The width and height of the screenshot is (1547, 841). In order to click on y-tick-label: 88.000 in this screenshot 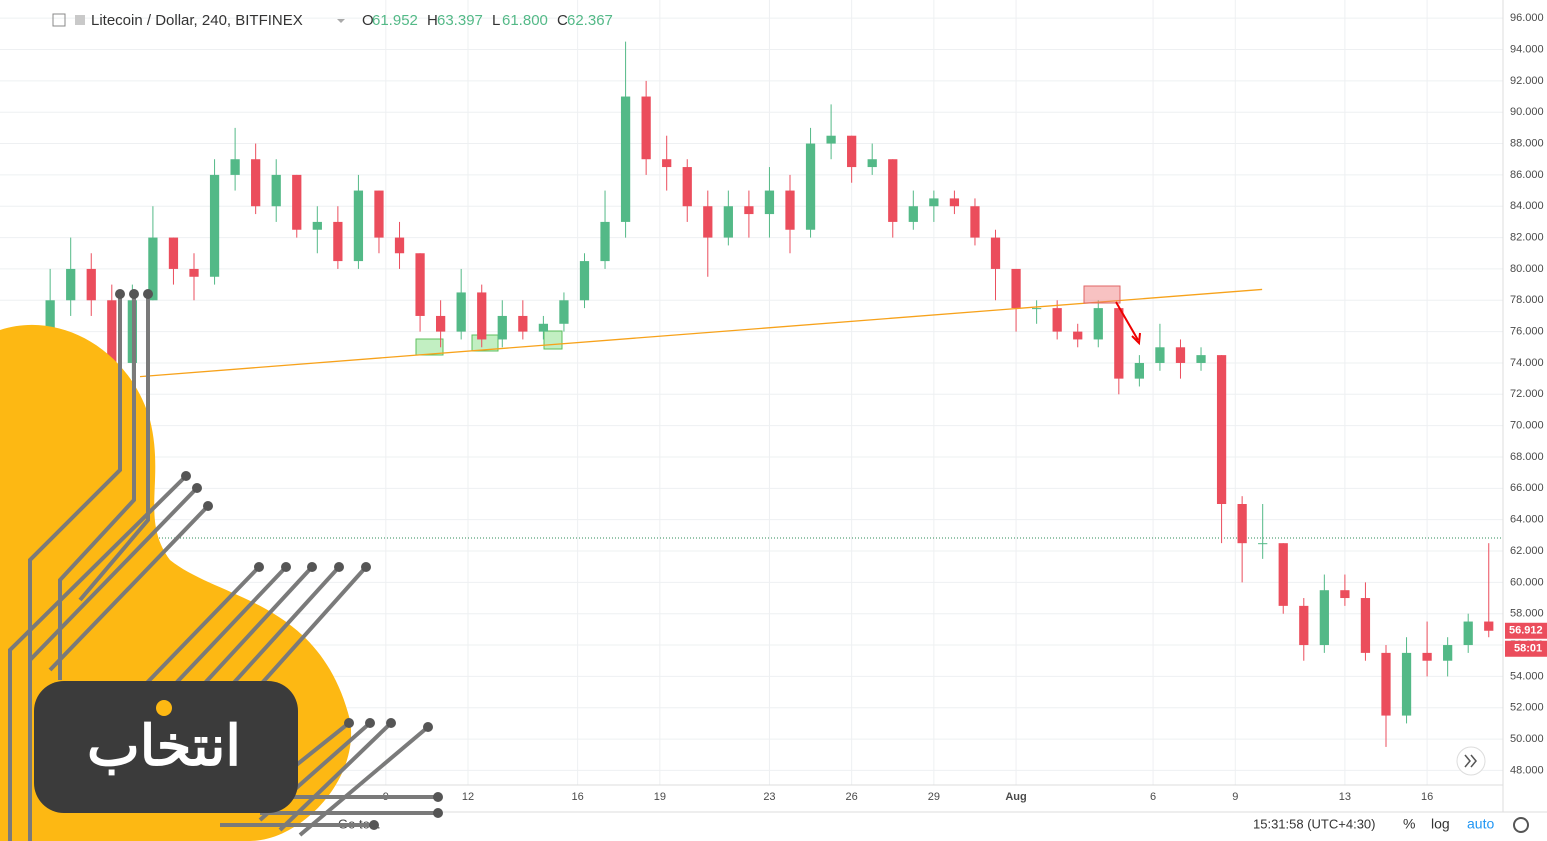, I will do `click(1527, 143)`.